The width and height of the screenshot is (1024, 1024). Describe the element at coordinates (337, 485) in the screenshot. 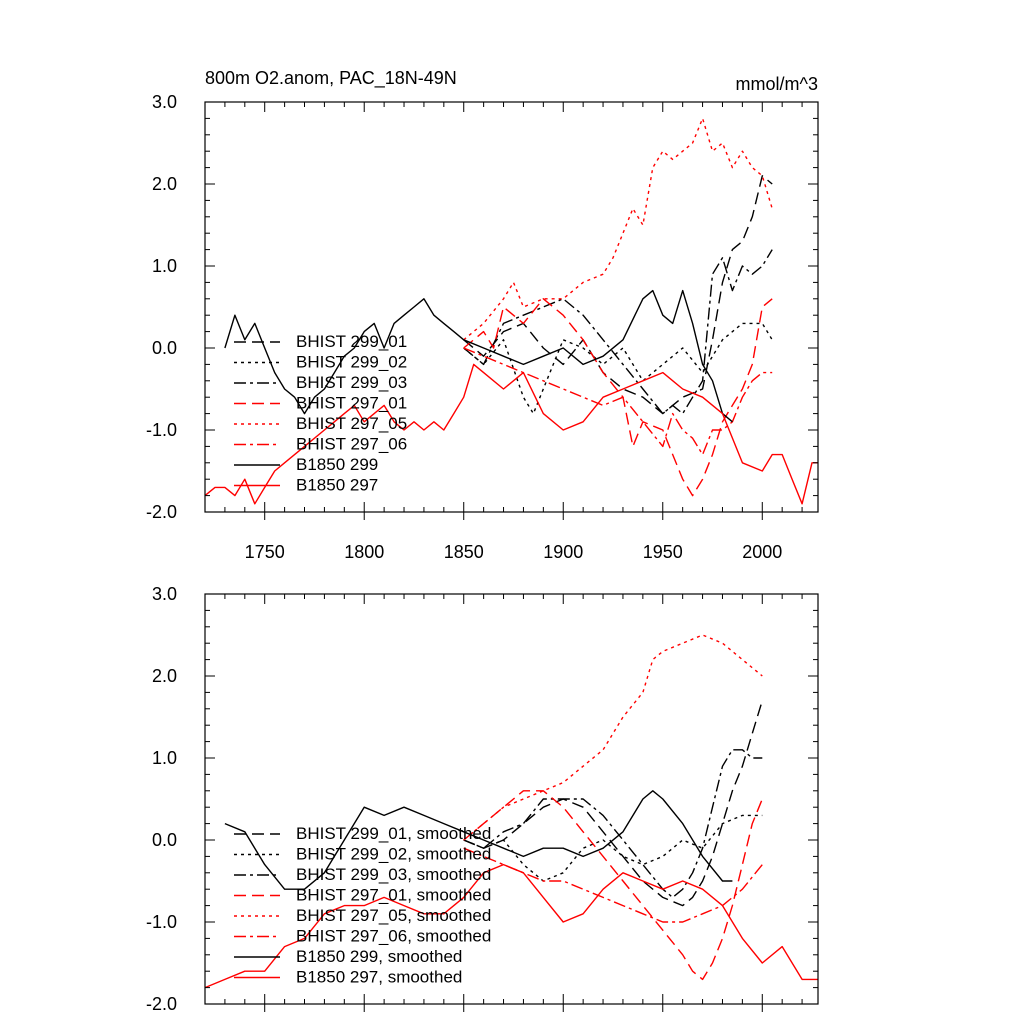

I see `legend-label-0-7: B1850 297` at that location.